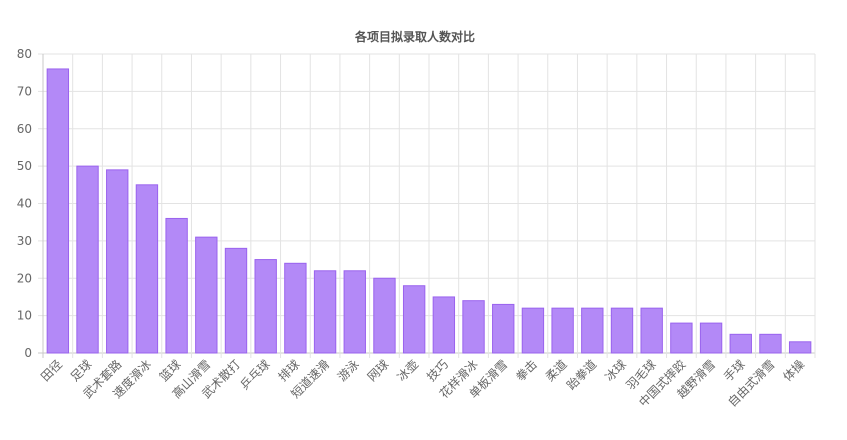 The width and height of the screenshot is (847, 440). Describe the element at coordinates (24, 91) in the screenshot. I see `y-tick-label: 70` at that location.